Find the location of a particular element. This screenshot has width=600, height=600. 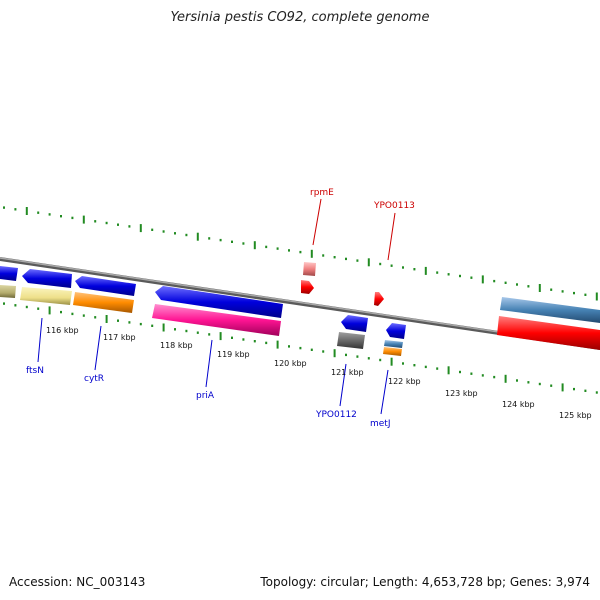

tick-label: 119 kbp is located at coordinates (233, 354).